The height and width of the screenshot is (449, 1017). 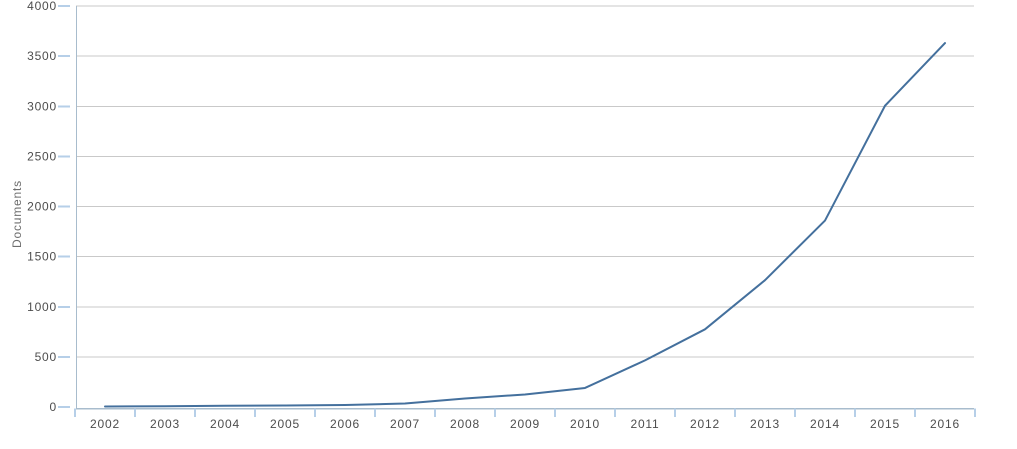 What do you see at coordinates (585, 424) in the screenshot?
I see `x-tick-label: 2010` at bounding box center [585, 424].